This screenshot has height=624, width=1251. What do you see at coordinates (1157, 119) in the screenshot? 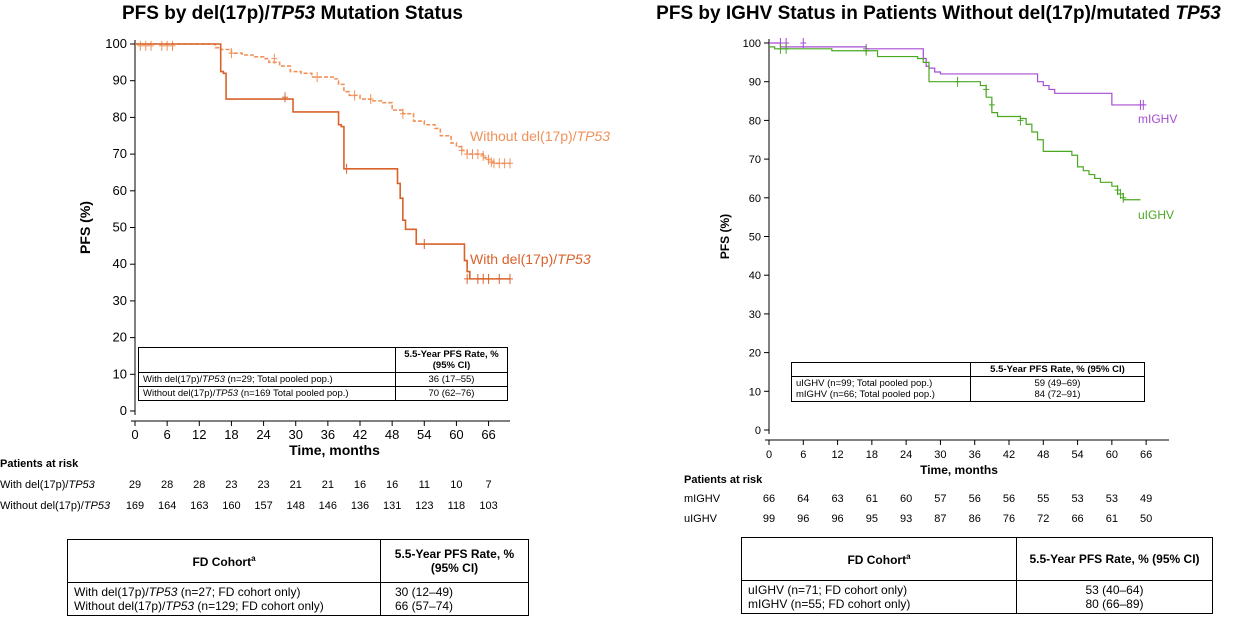
I see `series-label: mIGHV` at bounding box center [1157, 119].